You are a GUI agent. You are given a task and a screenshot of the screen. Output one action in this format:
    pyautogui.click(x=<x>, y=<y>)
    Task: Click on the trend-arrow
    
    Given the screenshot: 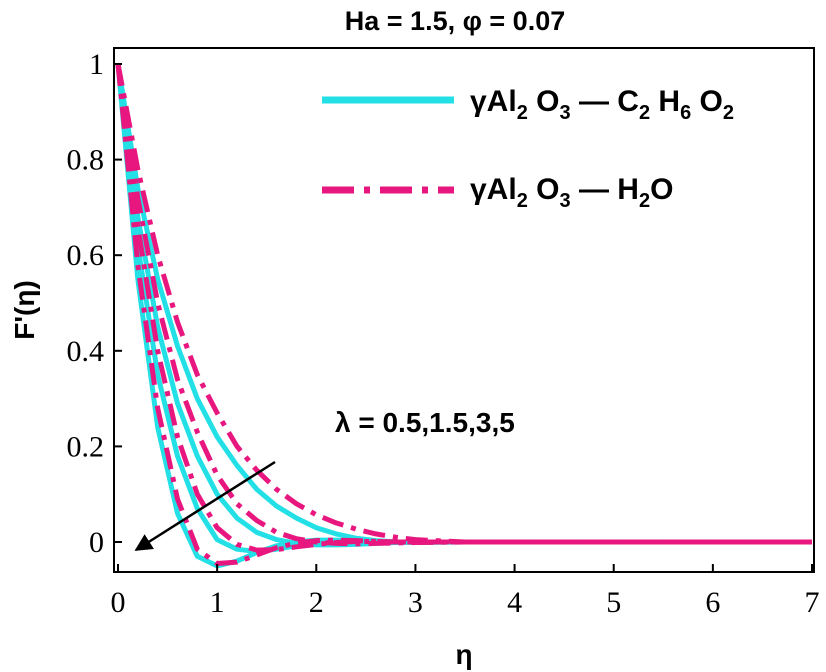 What is the action you would take?
    pyautogui.click(x=205, y=506)
    